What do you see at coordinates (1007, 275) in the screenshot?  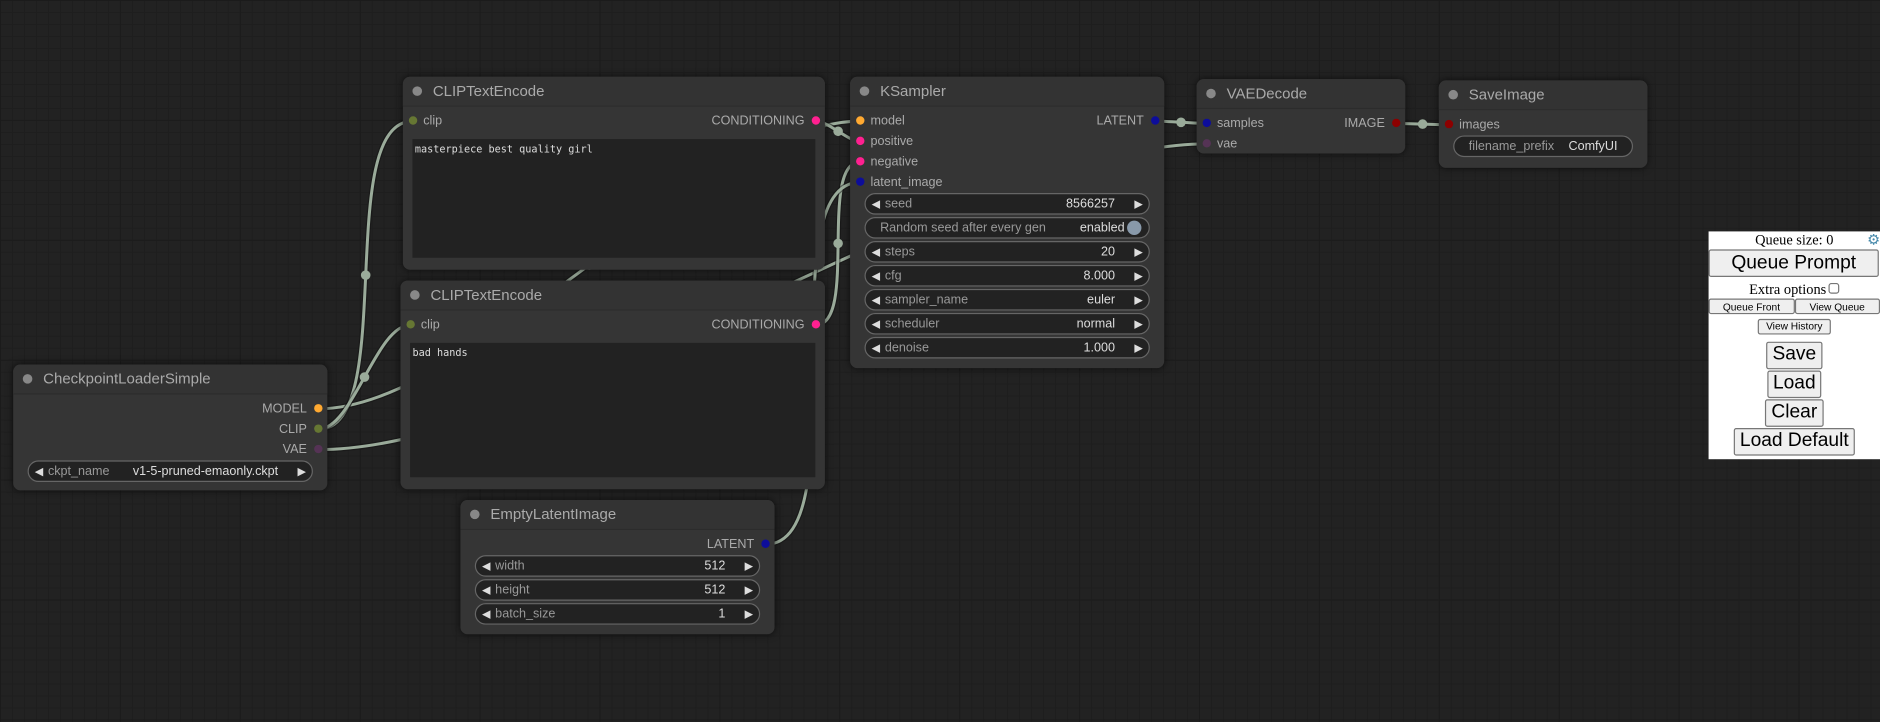 I see `widget-cfg: ◀ cfg 8.000 ▶` at bounding box center [1007, 275].